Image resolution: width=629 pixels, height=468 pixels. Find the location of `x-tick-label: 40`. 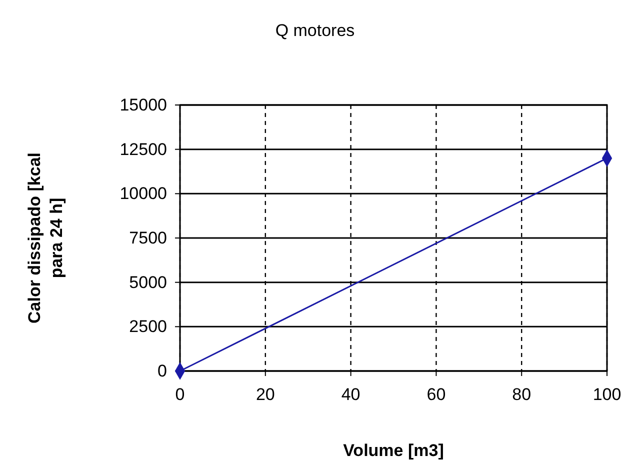

x-tick-label: 40 is located at coordinates (350, 394).